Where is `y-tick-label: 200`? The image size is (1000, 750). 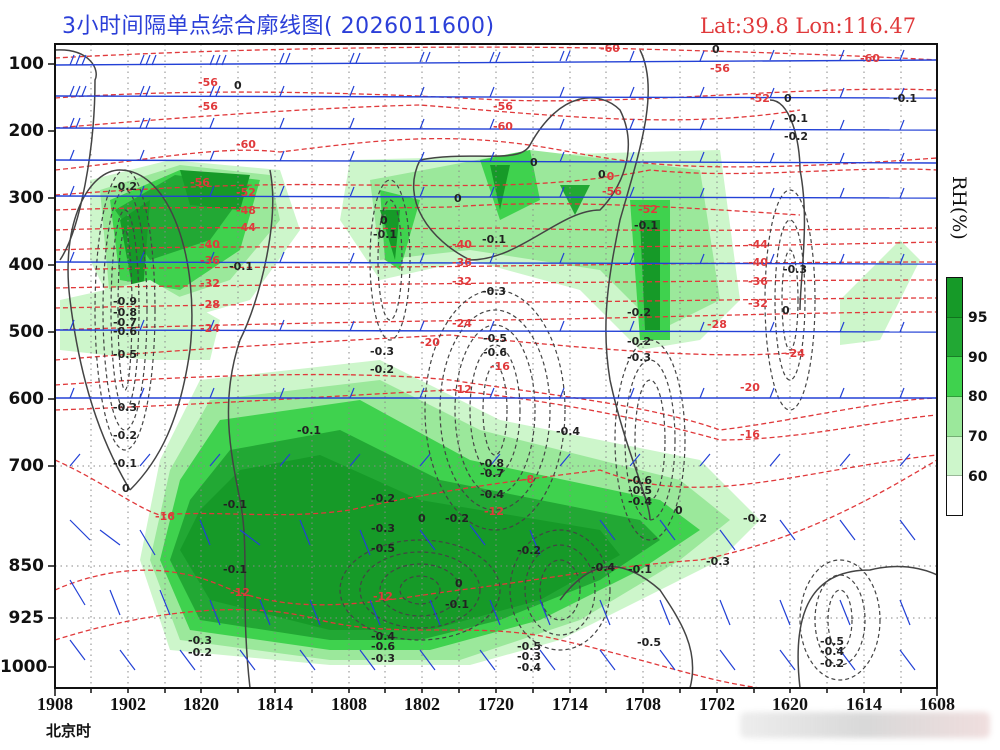 y-tick-label: 200 is located at coordinates (26, 131).